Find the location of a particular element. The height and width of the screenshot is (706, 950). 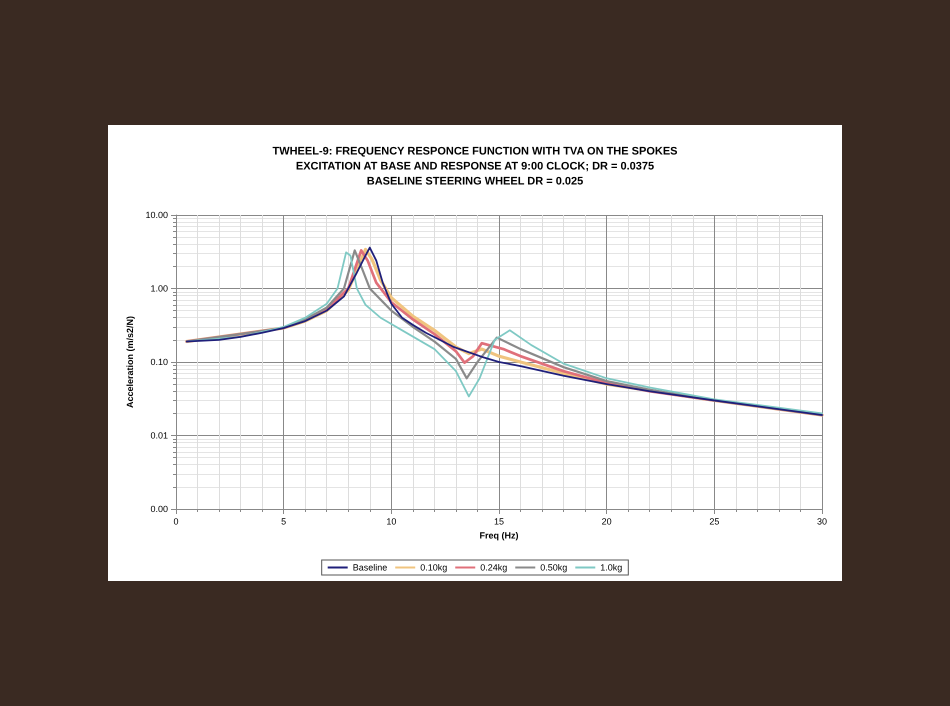

y-tick-label: 0.01 is located at coordinates (159, 435).